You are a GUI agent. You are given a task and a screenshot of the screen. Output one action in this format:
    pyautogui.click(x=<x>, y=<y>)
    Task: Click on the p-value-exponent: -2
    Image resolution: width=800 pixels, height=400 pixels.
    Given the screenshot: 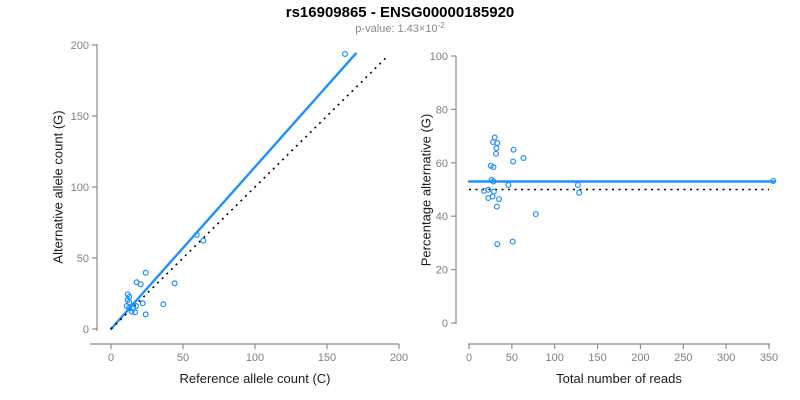 What is the action you would take?
    pyautogui.click(x=441, y=25)
    